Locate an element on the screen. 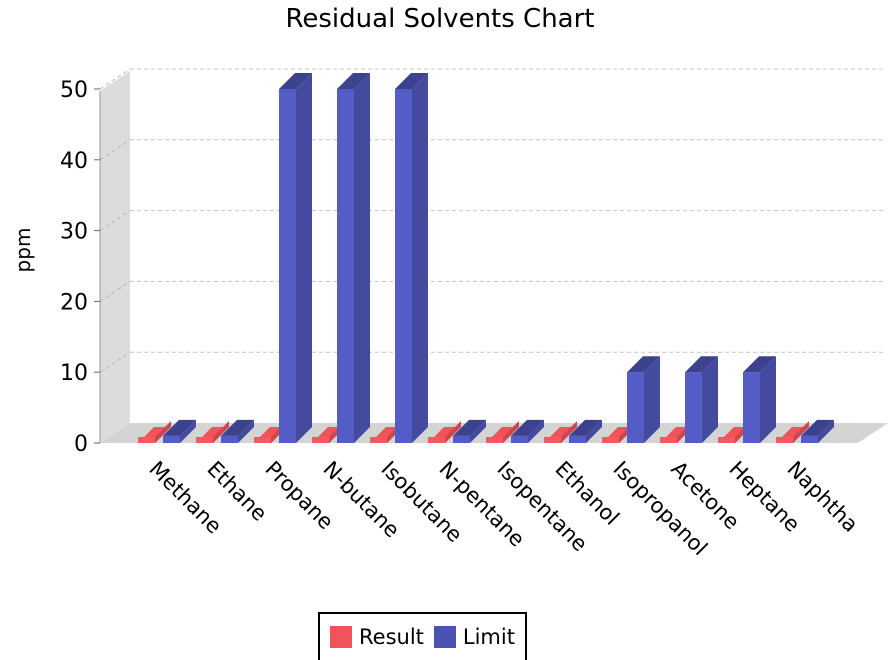 This screenshot has height=660, width=895. legend: Result Limit is located at coordinates (422, 636).